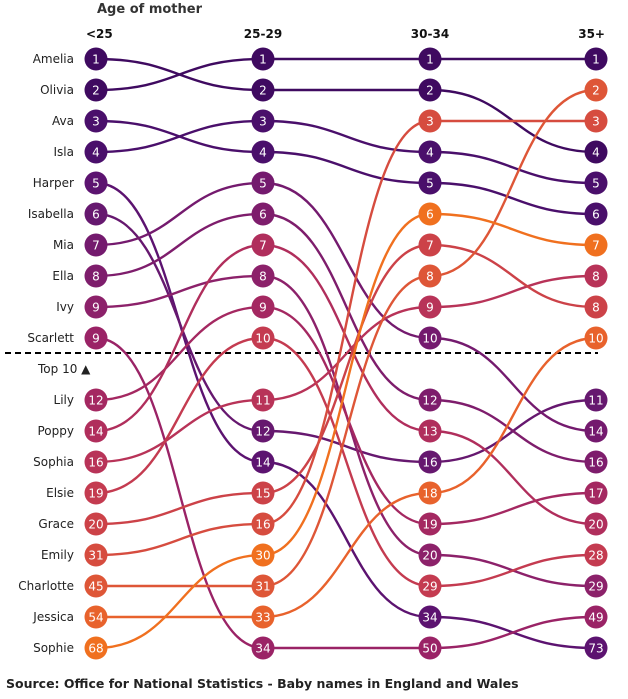  Describe the element at coordinates (346, 555) in the screenshot. I see `series-line-jessica` at that location.